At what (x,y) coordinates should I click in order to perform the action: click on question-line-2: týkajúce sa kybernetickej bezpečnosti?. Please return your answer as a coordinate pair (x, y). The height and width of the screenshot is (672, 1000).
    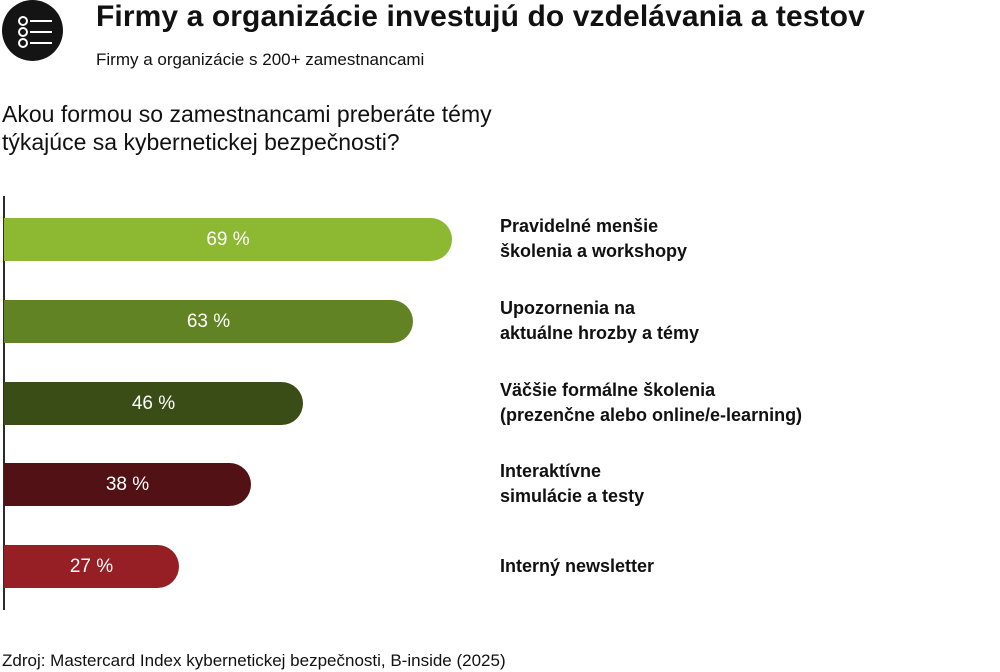
    Looking at the image, I should click on (201, 142).